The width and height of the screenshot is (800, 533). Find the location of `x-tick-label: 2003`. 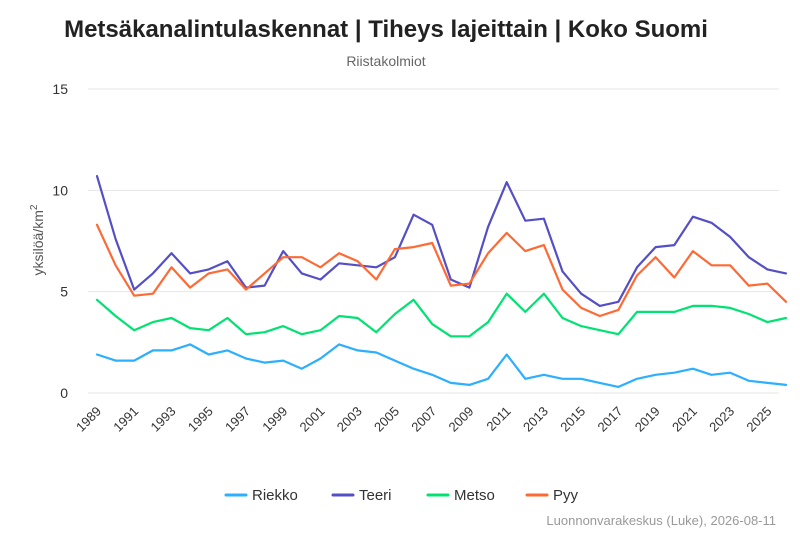

x-tick-label: 2003 is located at coordinates (349, 419).